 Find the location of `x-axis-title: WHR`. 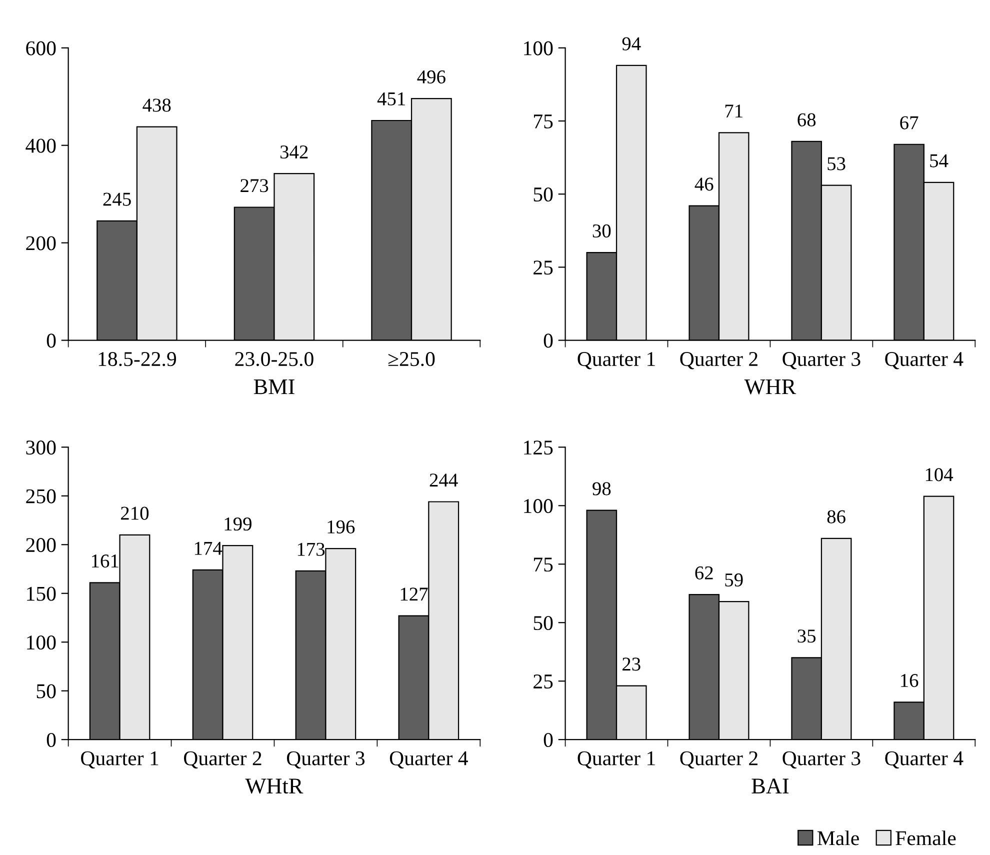

x-axis-title: WHR is located at coordinates (770, 386).